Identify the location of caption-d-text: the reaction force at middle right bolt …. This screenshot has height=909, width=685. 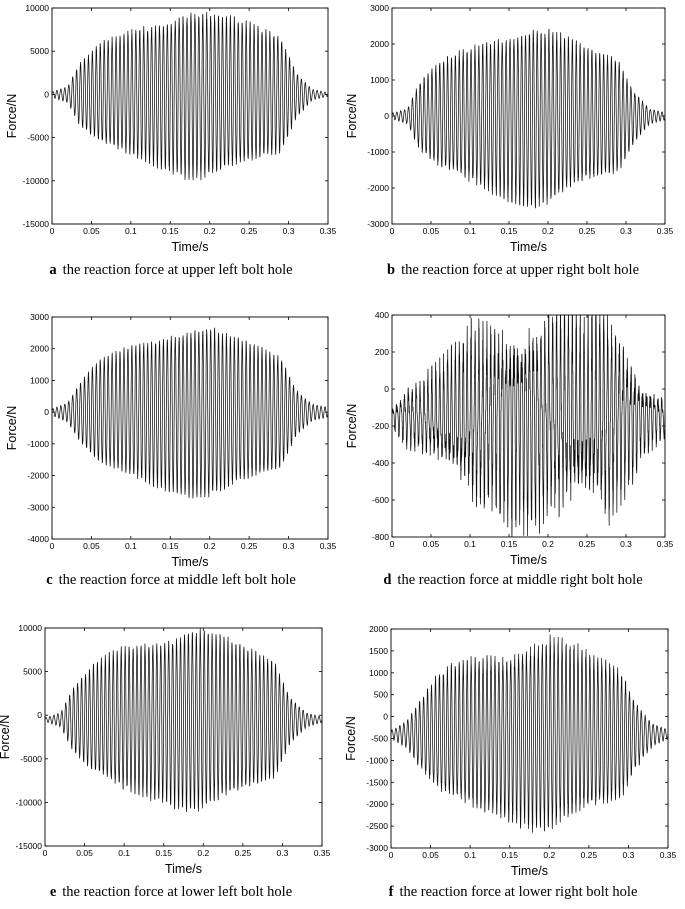
(520, 580).